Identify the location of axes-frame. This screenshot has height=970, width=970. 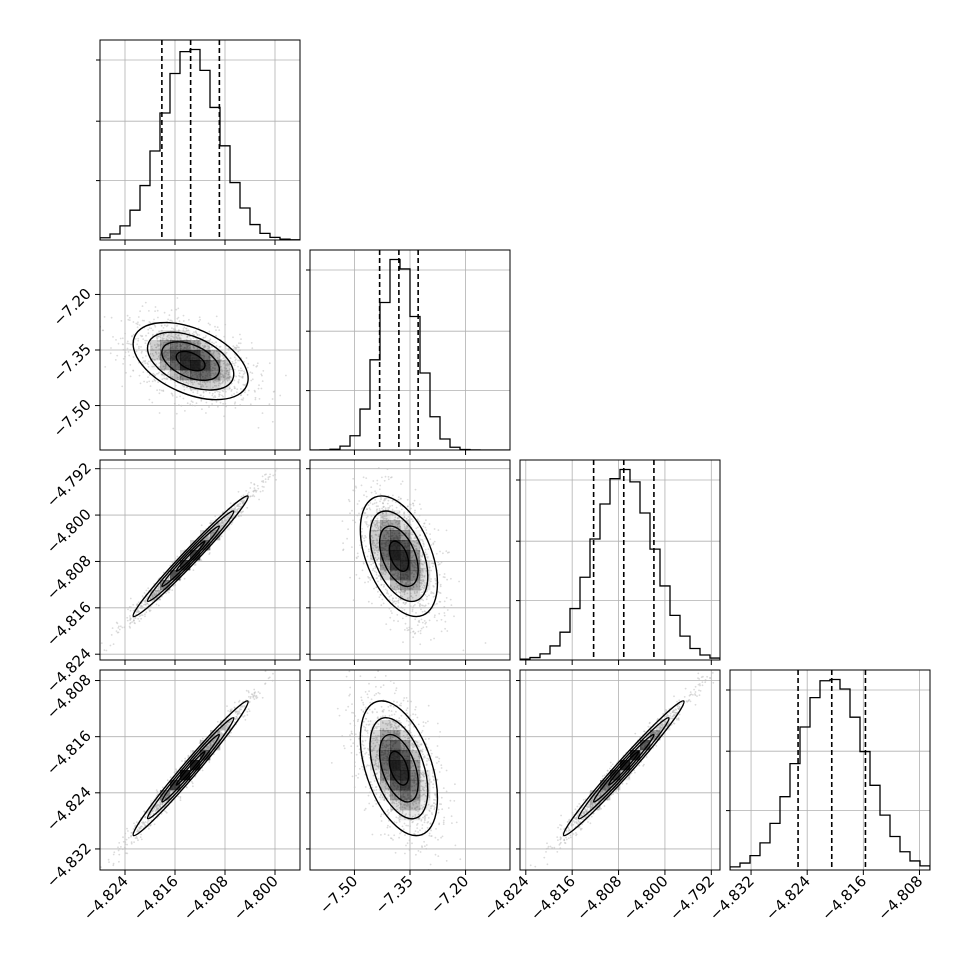
(200, 560).